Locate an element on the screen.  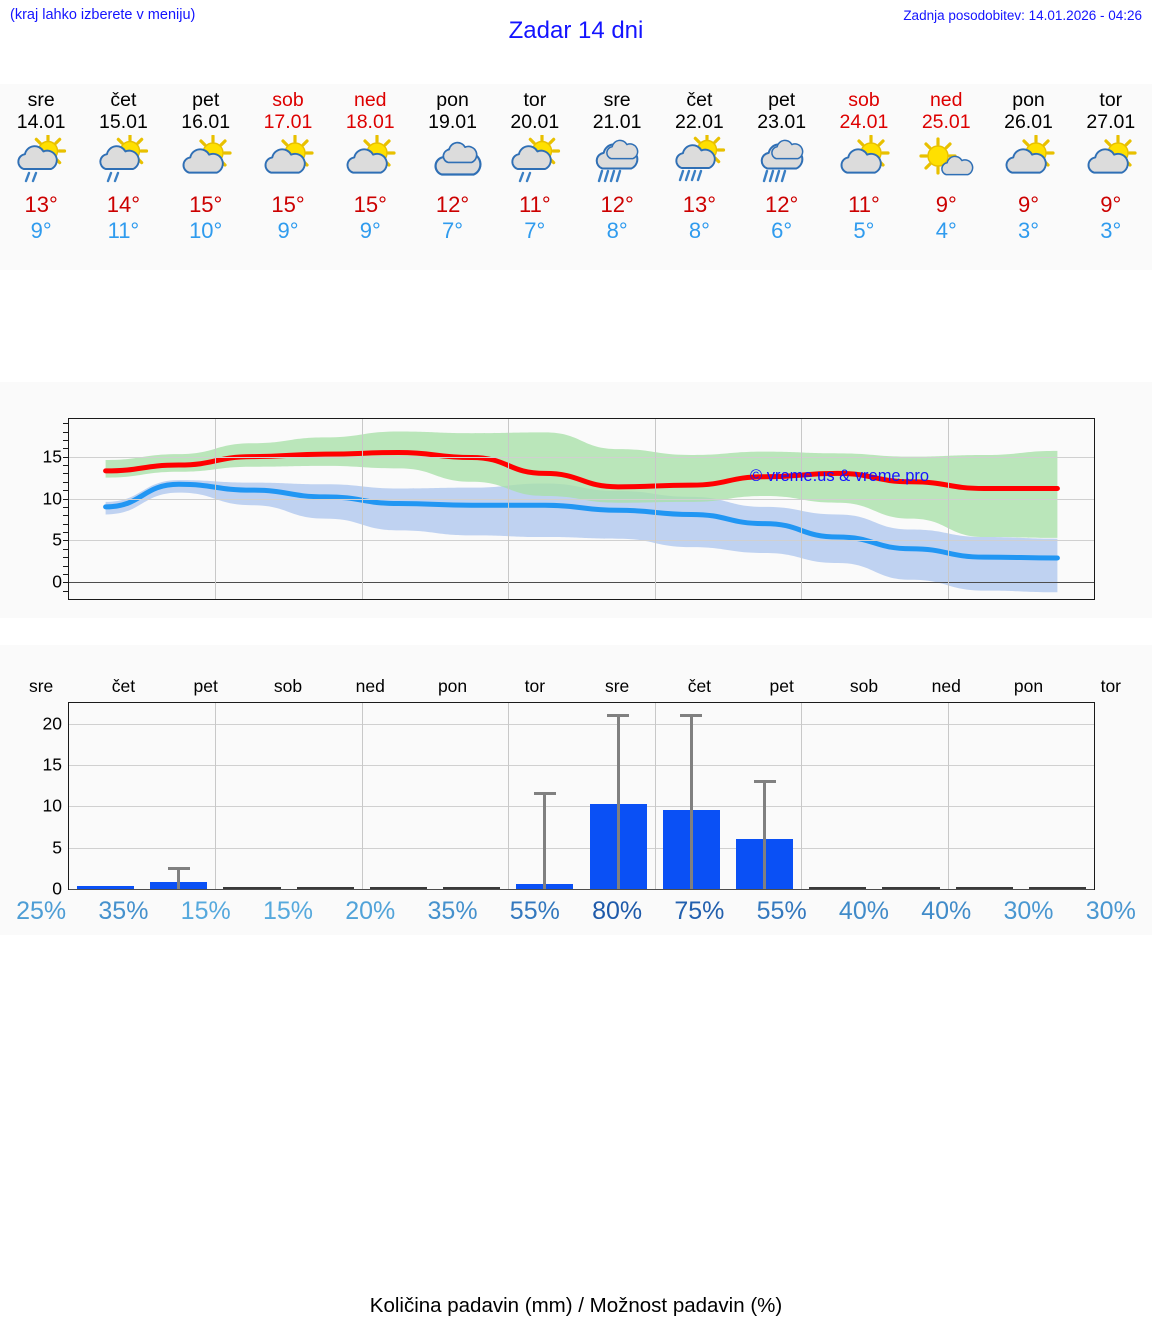
precip-ytick-label: 20 is located at coordinates (52, 723).